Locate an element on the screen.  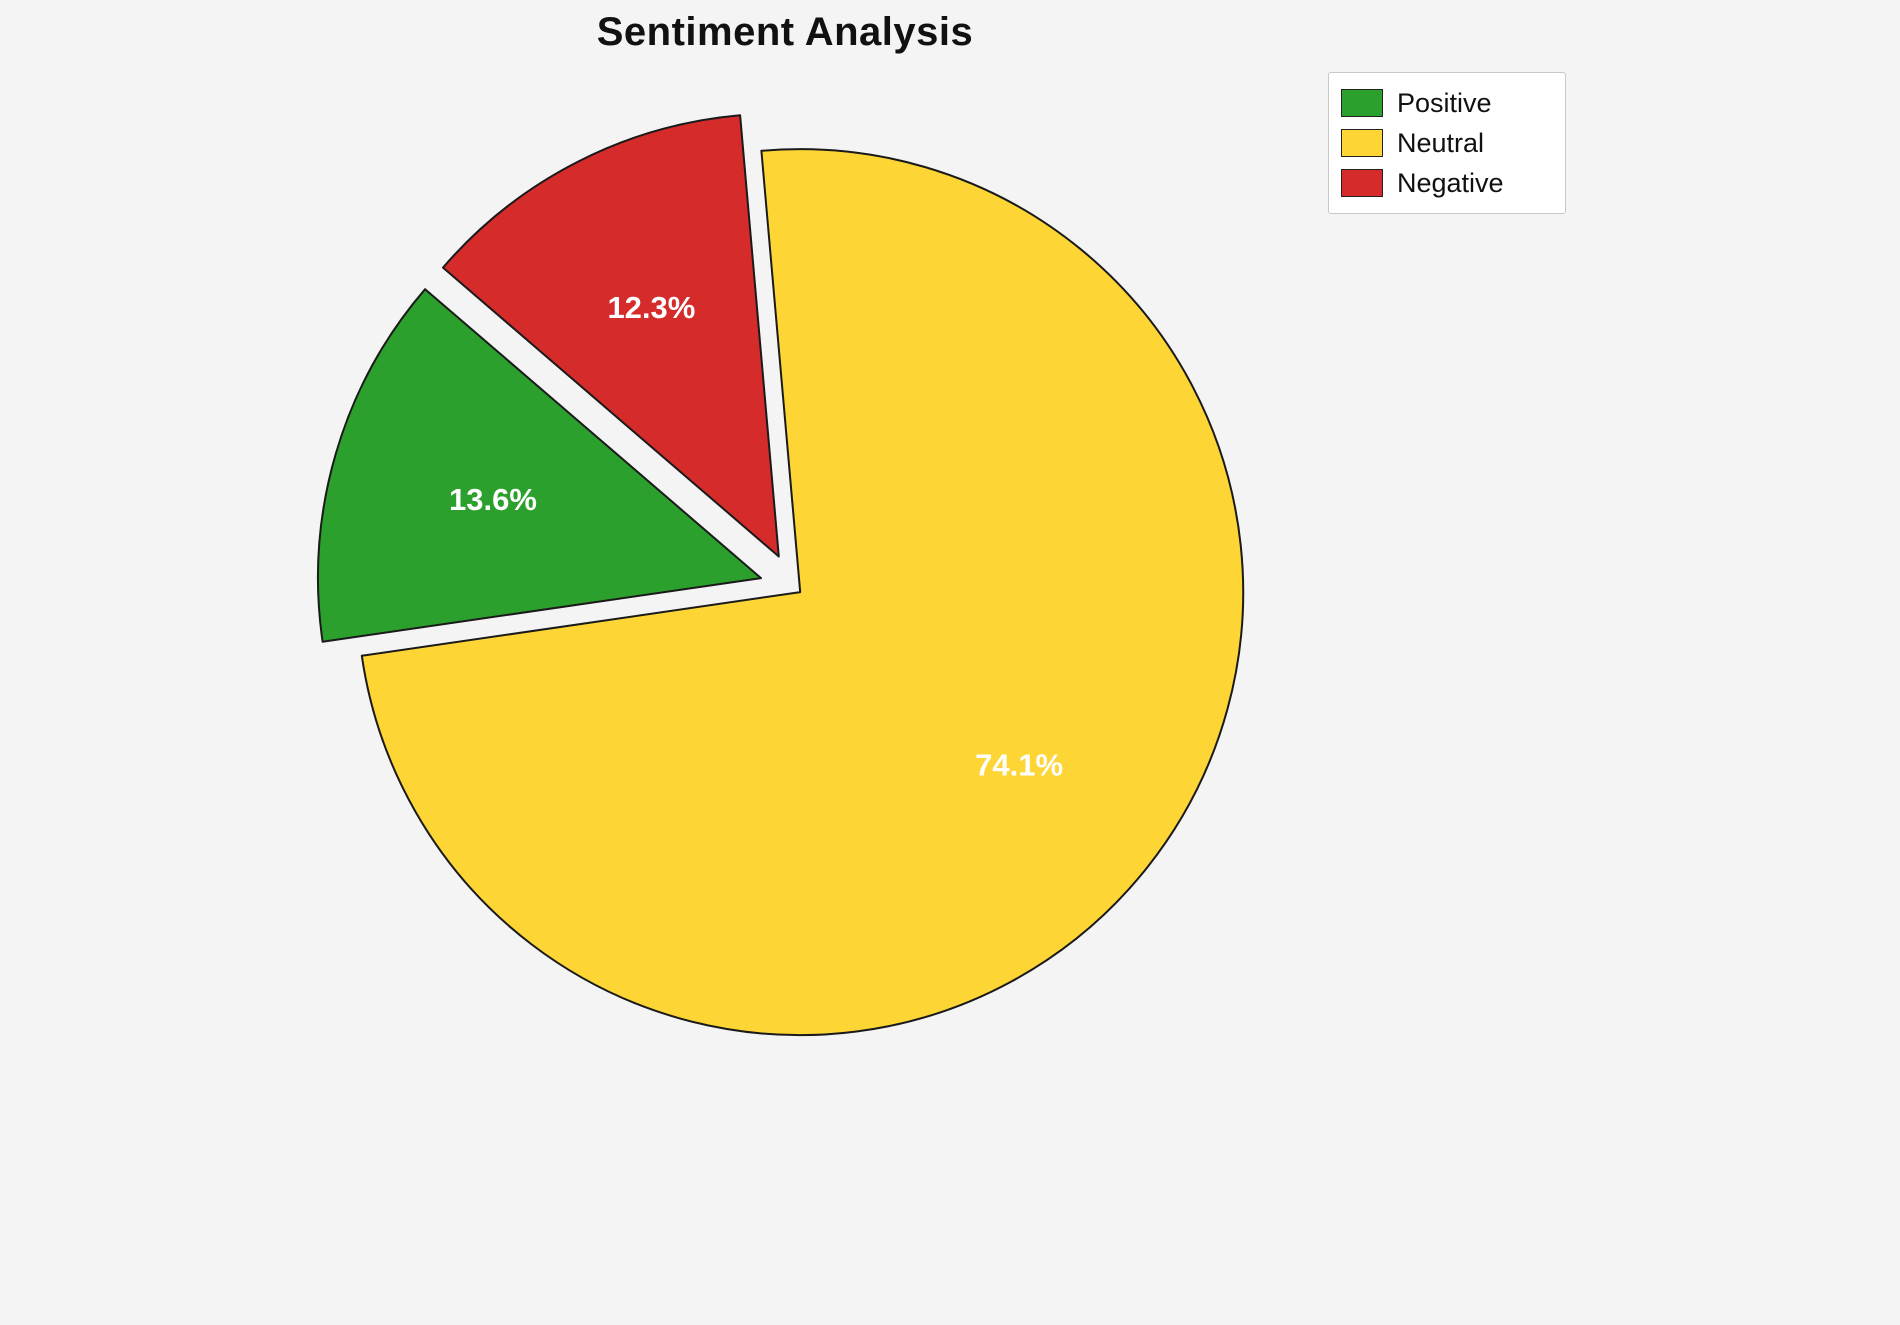
legend: Positive Neutral Negative is located at coordinates (1447, 143).